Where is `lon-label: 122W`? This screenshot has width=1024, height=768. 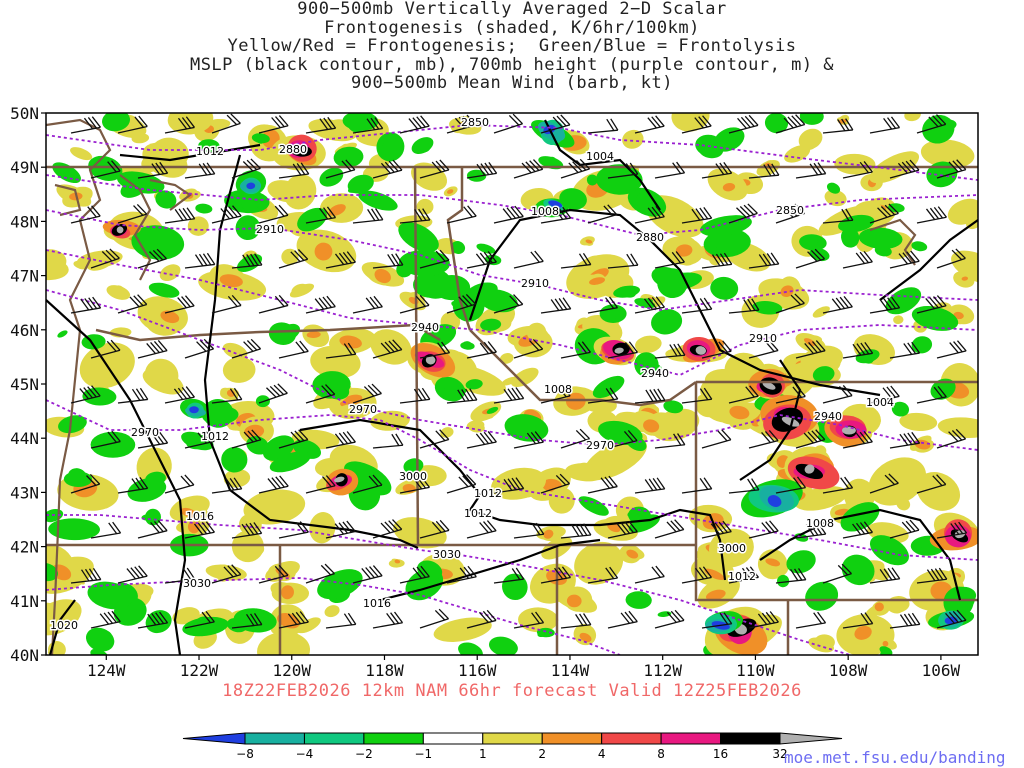
lon-label: 122W is located at coordinates (199, 670).